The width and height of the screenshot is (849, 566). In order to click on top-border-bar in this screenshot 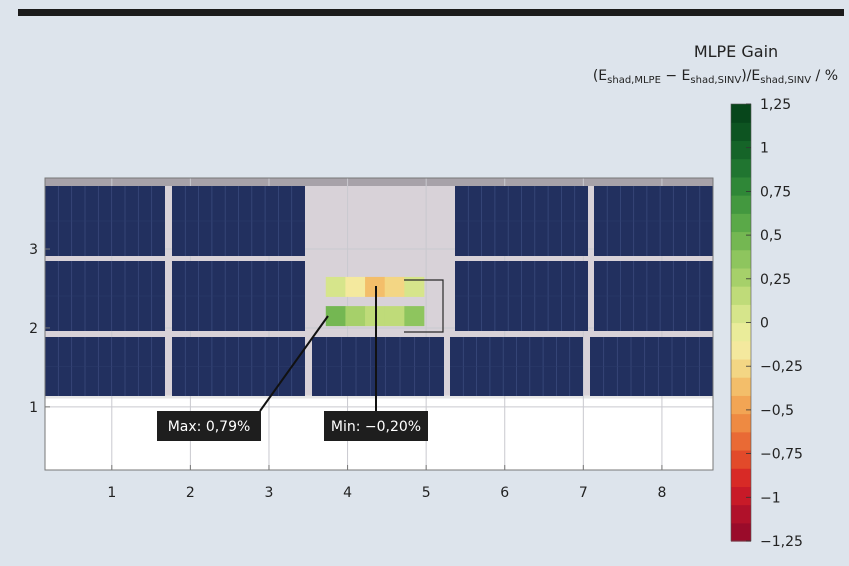, I will do `click(431, 12)`.